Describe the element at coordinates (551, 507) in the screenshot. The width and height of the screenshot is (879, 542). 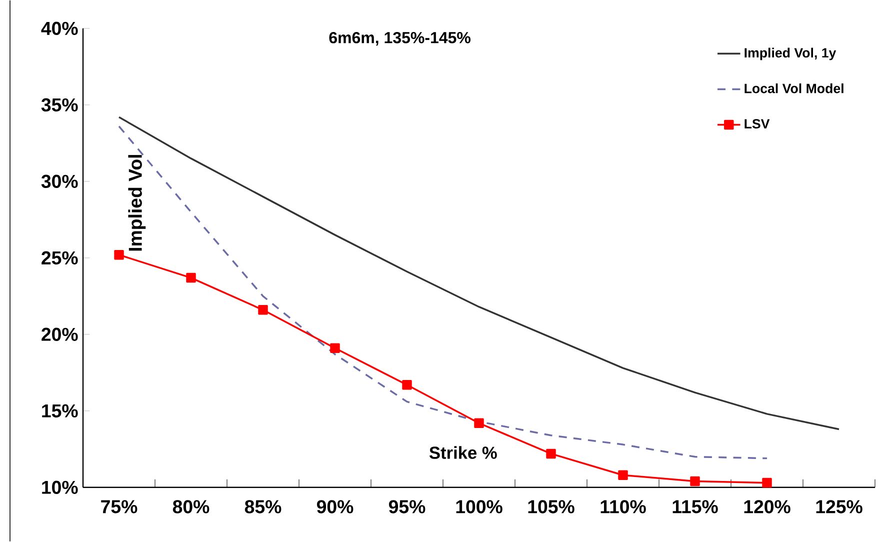
I see `x-tick-label: 105%` at that location.